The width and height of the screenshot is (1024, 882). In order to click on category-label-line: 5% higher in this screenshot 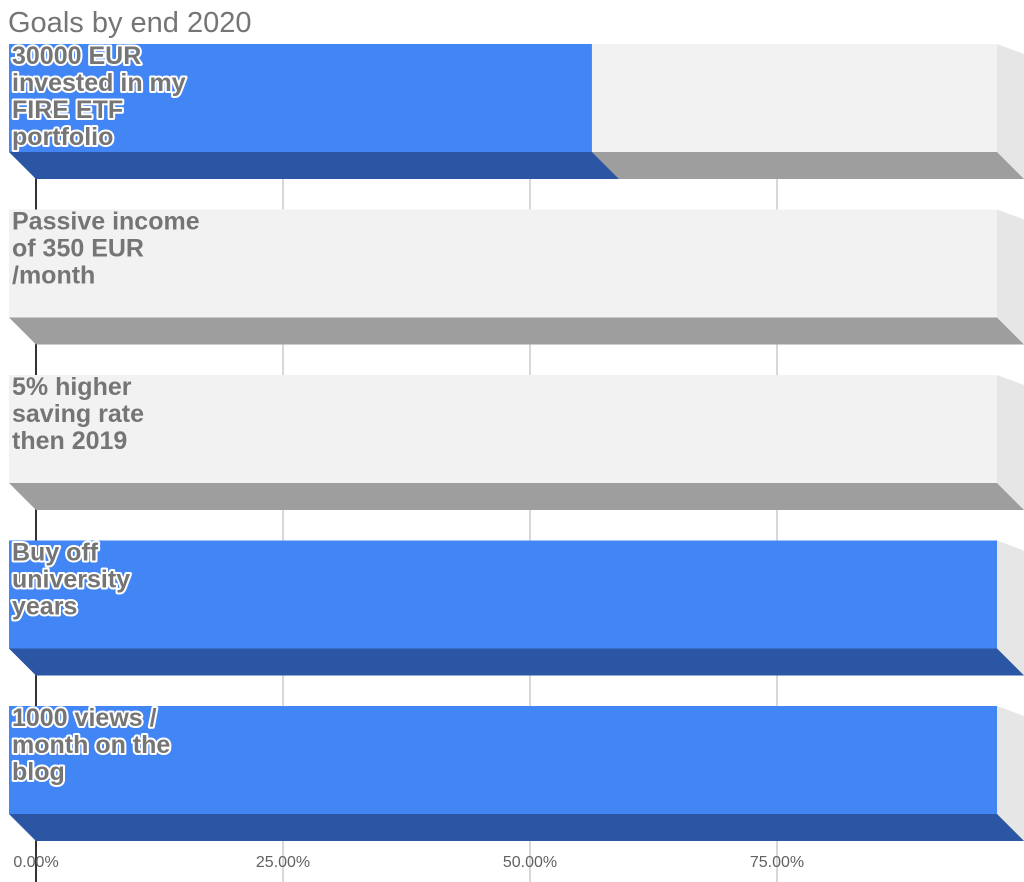, I will do `click(72, 387)`.